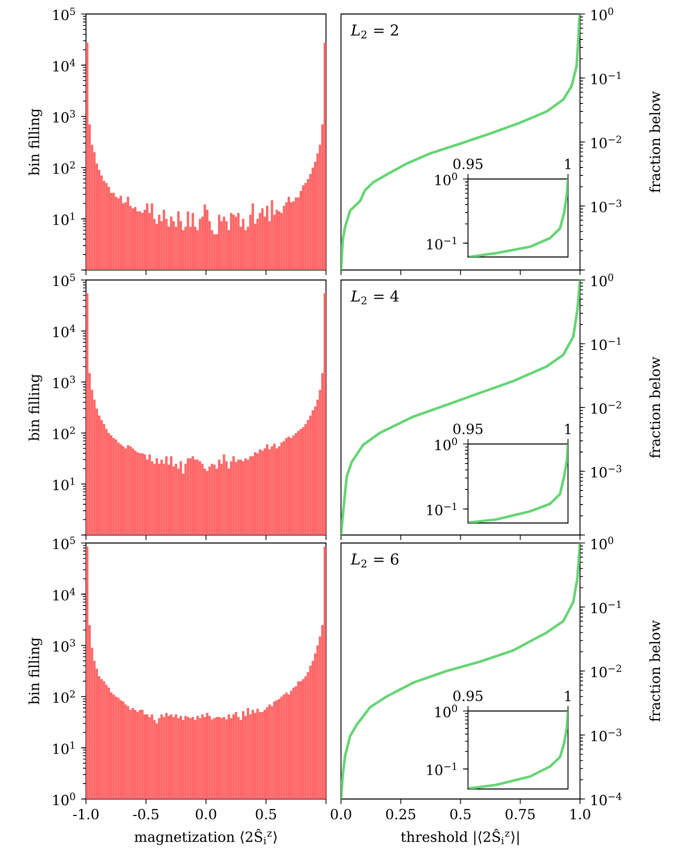 The width and height of the screenshot is (689, 867). I want to click on x-tick-label: 1.0, so click(580, 814).